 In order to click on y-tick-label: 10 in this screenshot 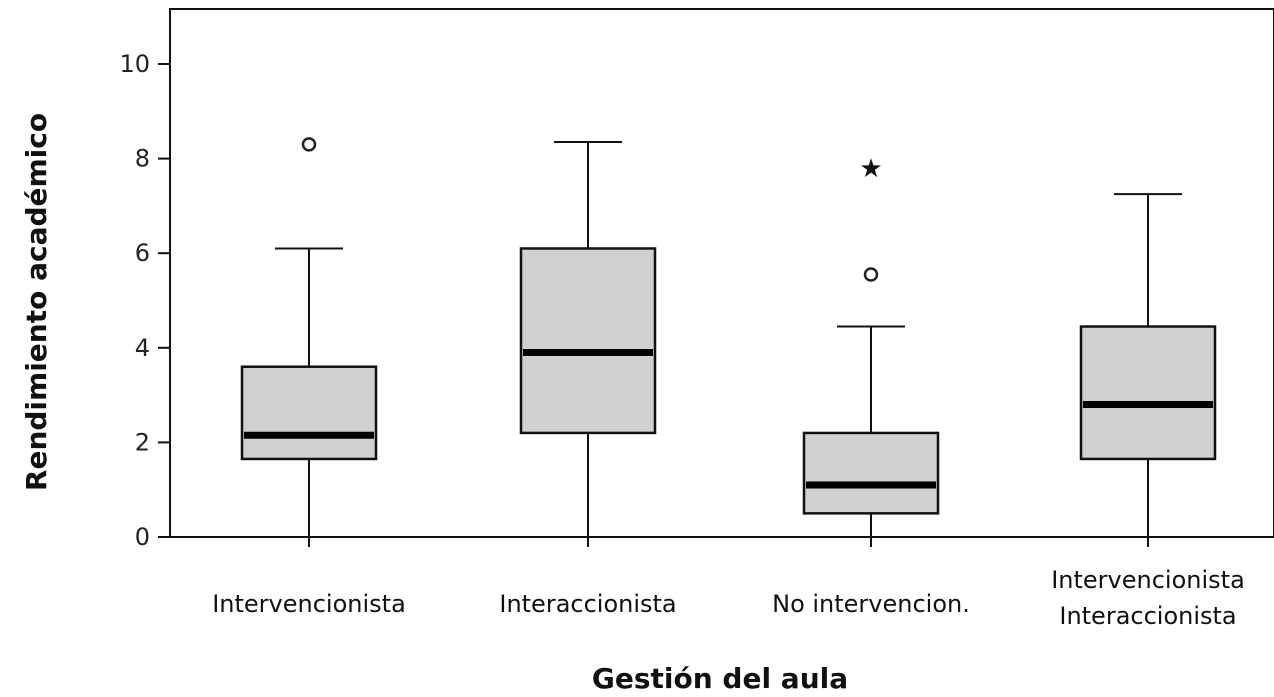, I will do `click(134, 64)`.